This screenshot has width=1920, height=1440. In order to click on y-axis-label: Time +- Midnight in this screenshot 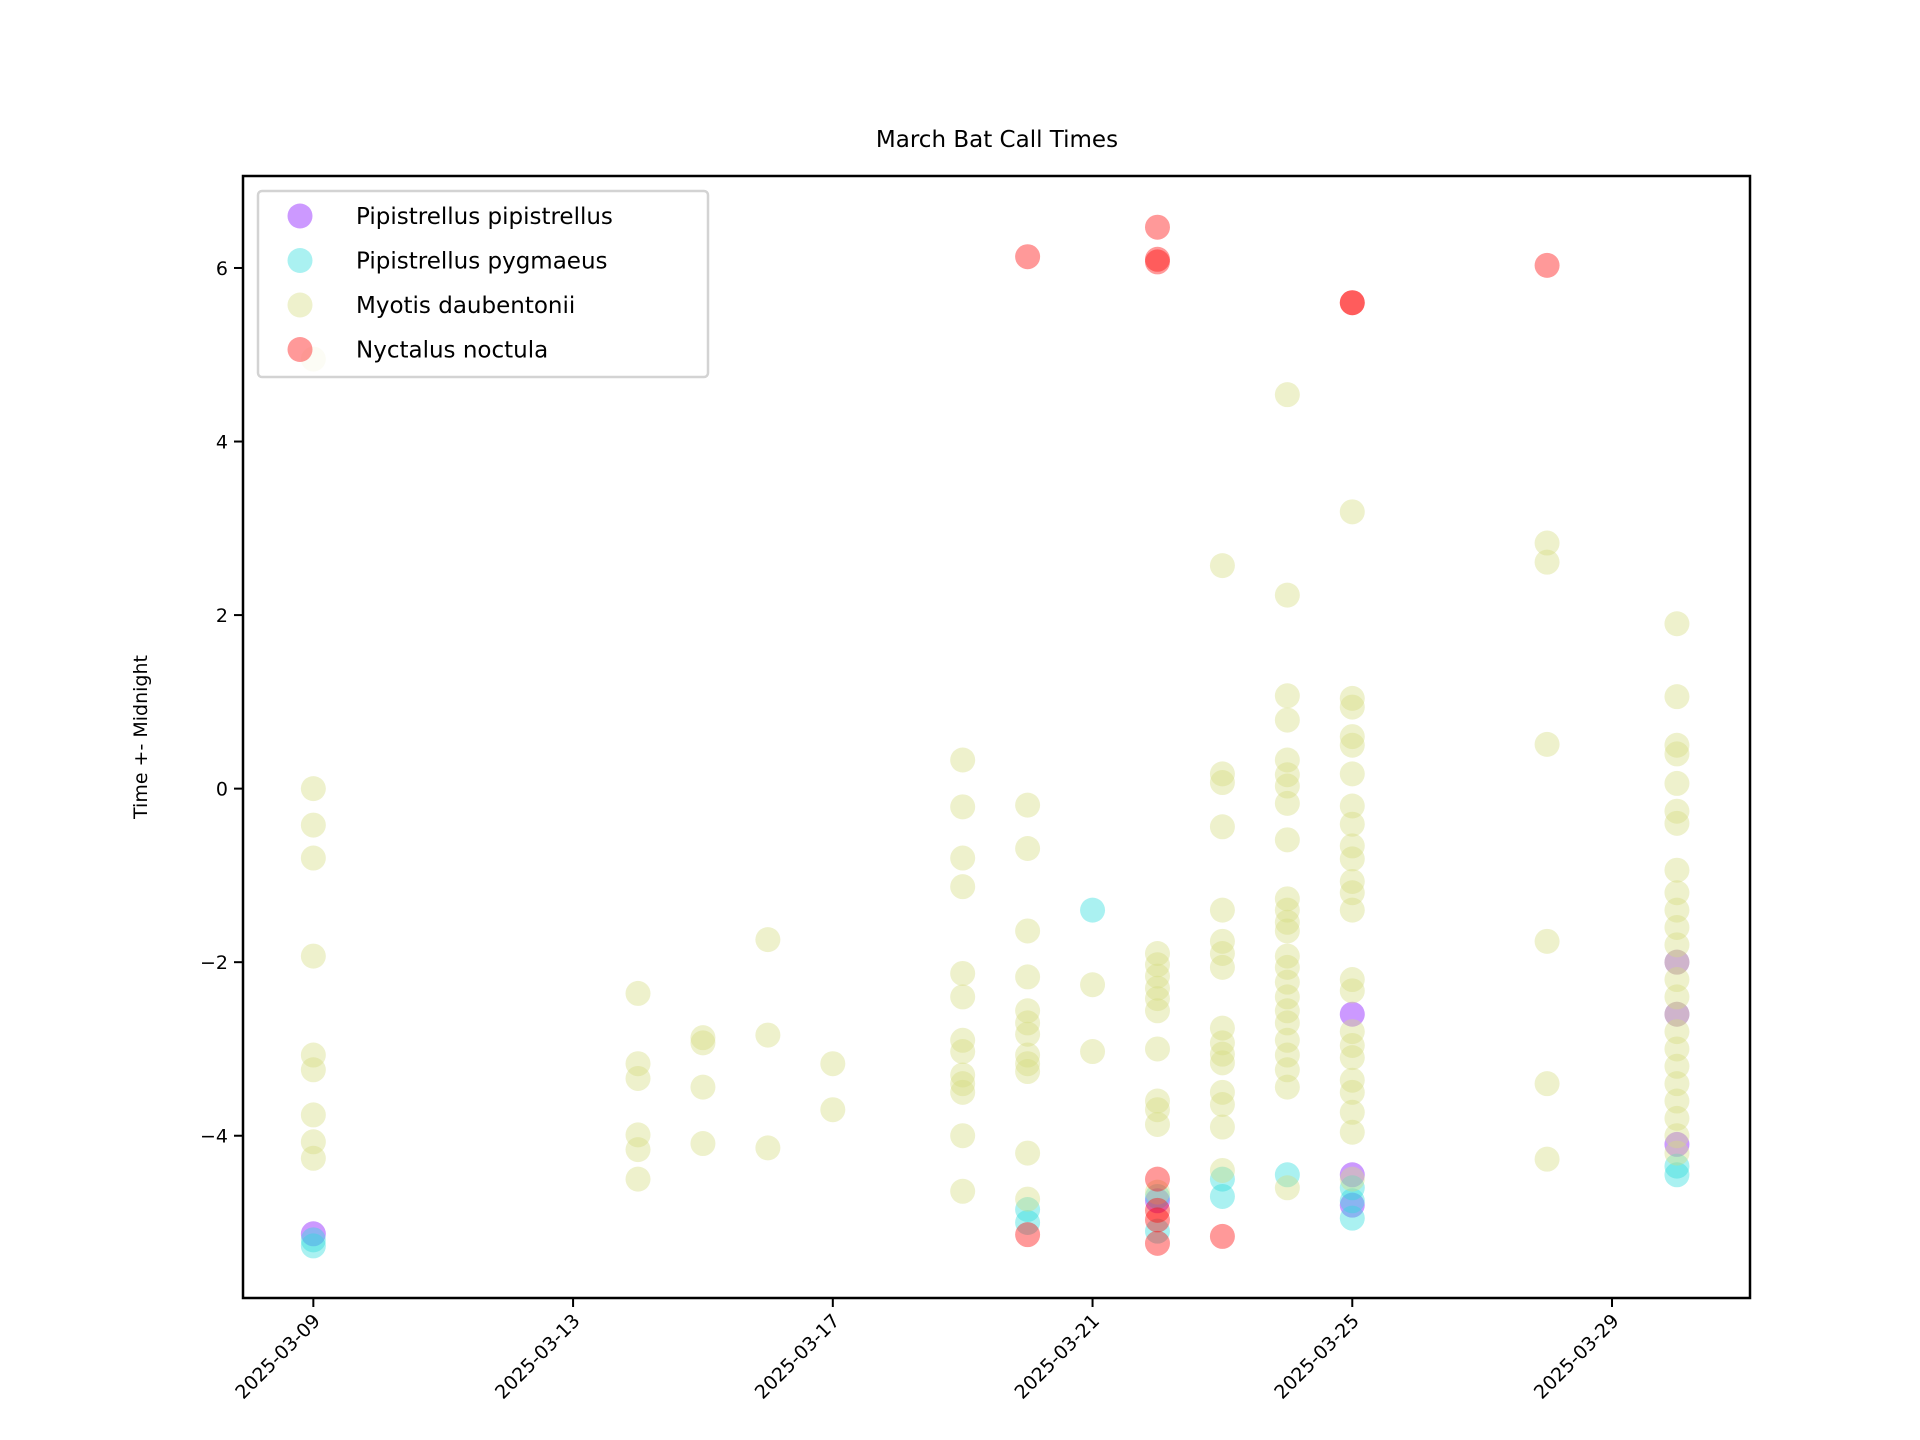, I will do `click(141, 737)`.